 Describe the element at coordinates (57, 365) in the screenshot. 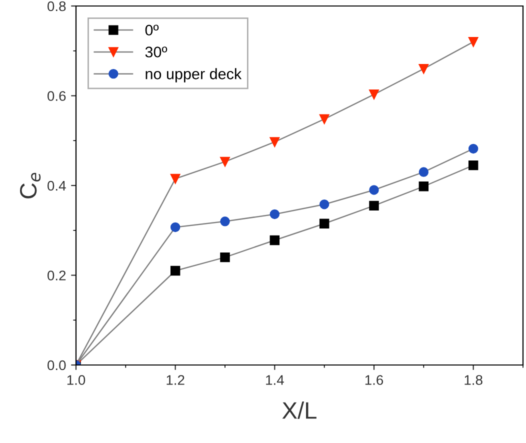

I see `y-tick-label: 0.0` at that location.